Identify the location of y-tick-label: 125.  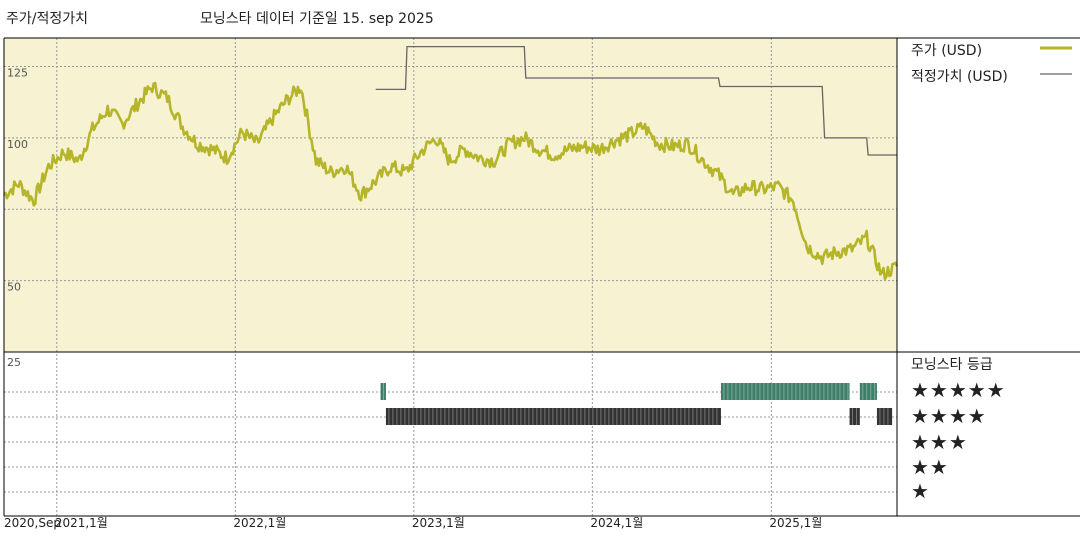
(17, 73).